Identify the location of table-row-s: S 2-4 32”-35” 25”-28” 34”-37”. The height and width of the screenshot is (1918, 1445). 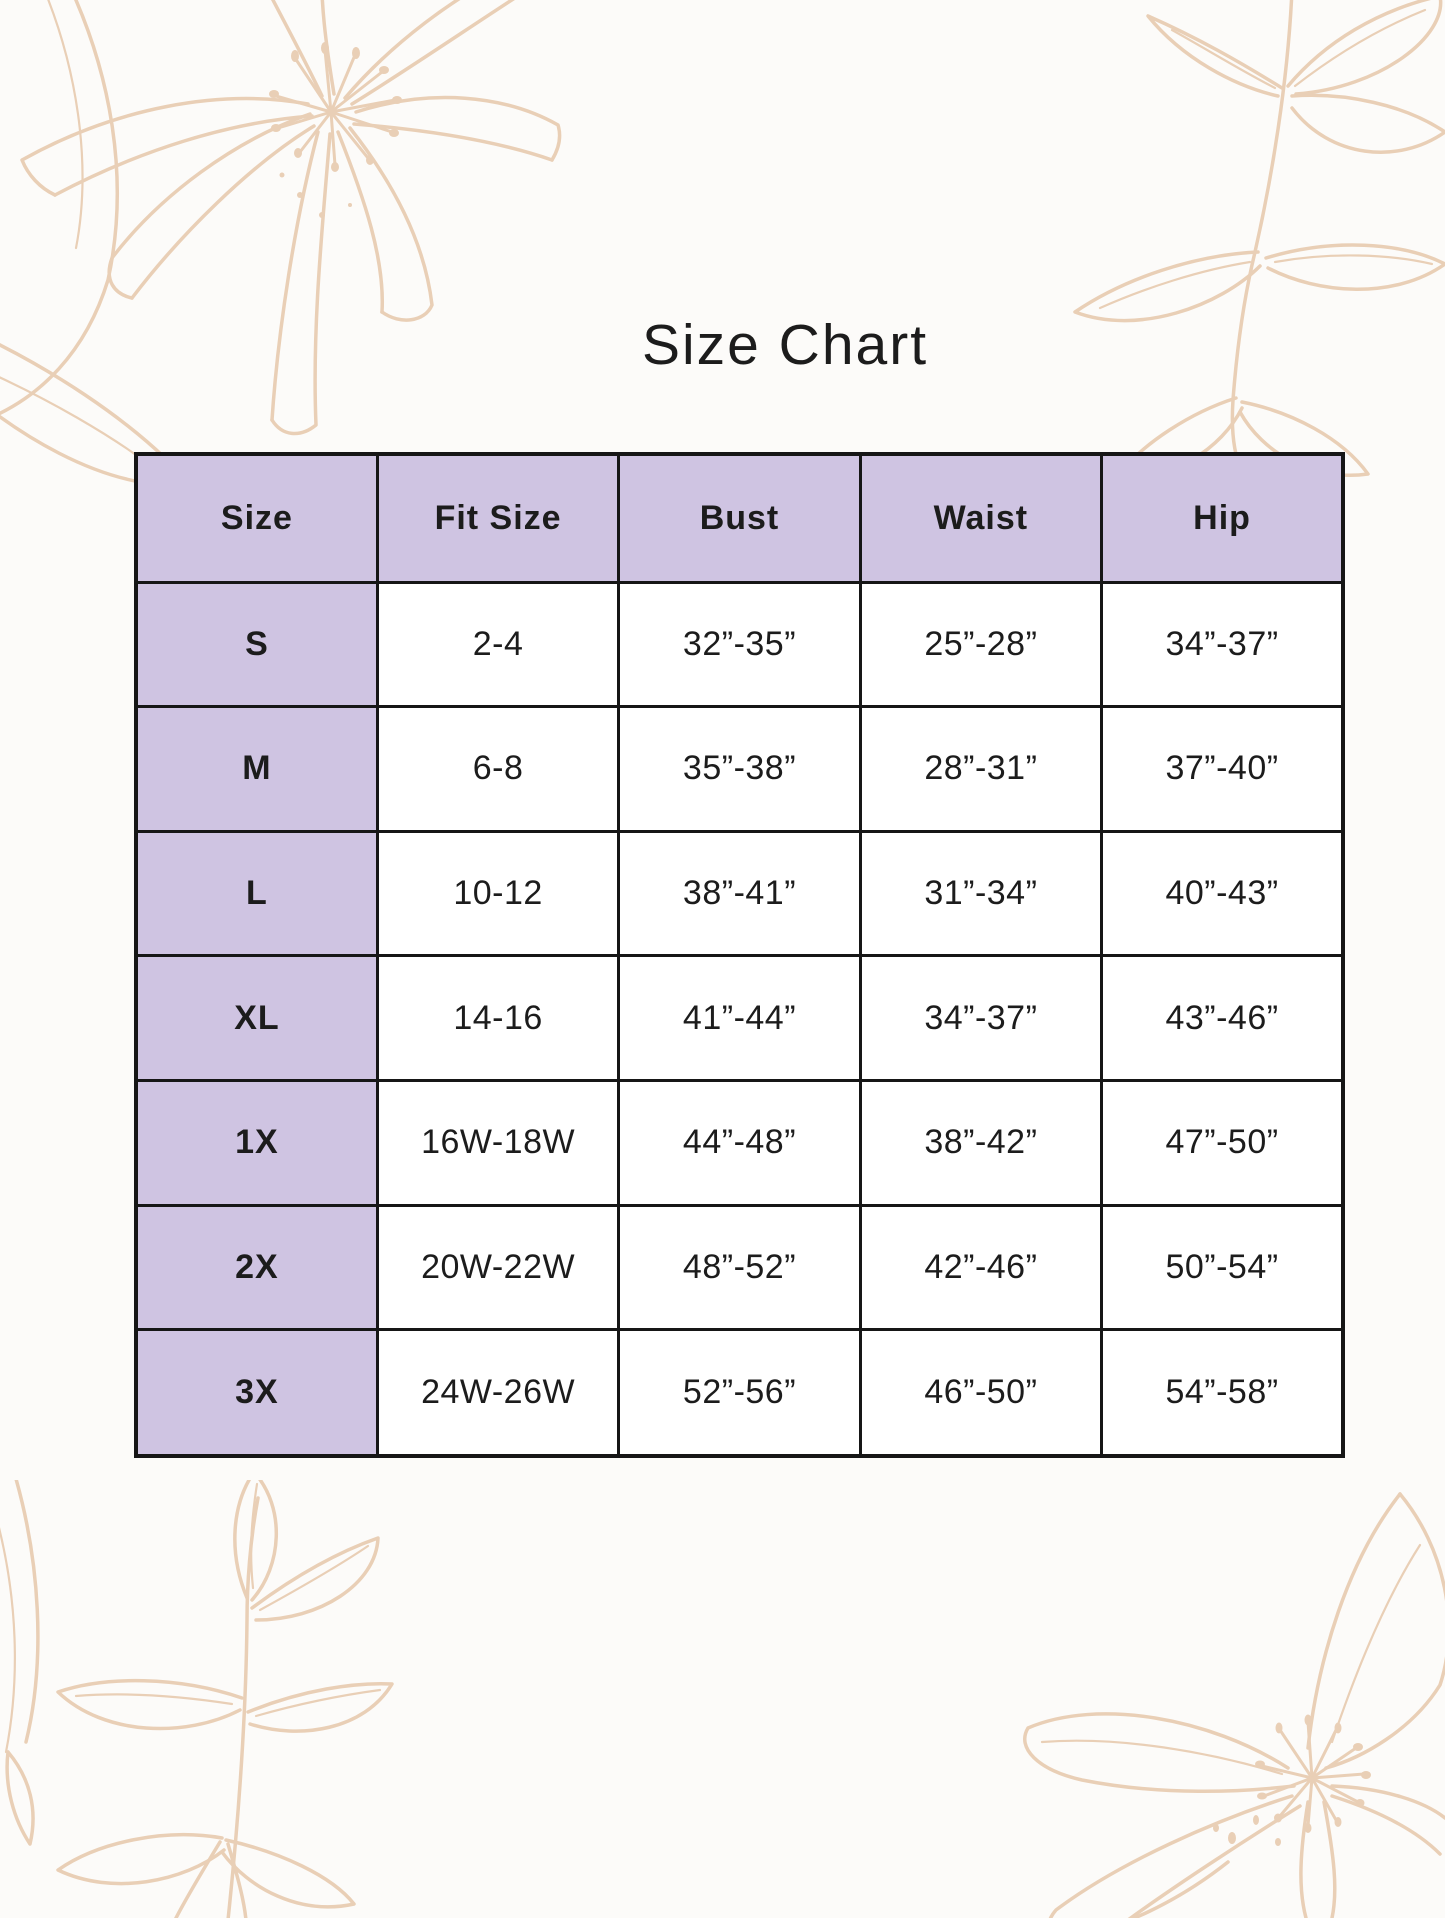
(739, 644).